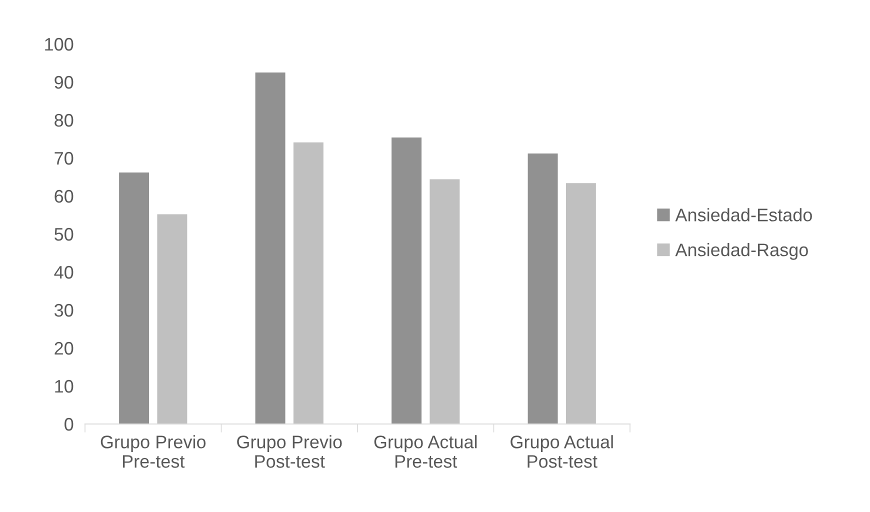 The width and height of the screenshot is (870, 512). Describe the element at coordinates (69, 424) in the screenshot. I see `y-tick-label: 0` at that location.